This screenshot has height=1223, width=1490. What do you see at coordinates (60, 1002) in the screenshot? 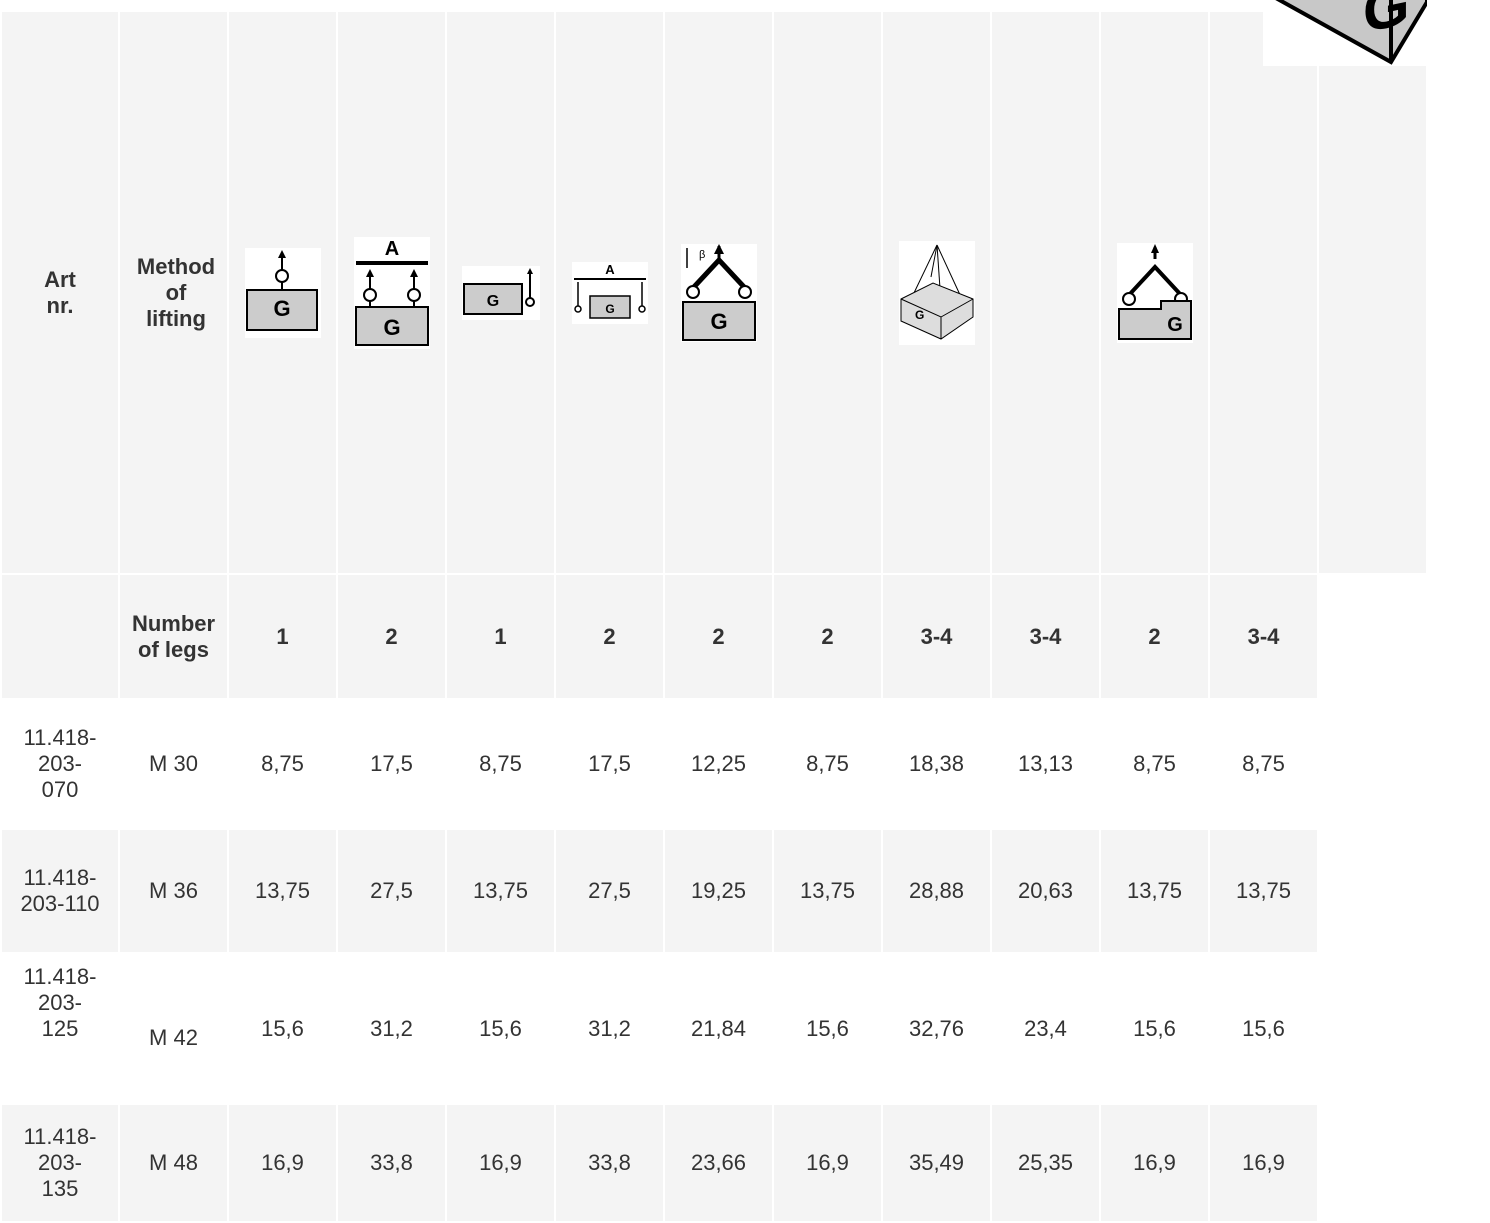
I see `art-number: 11.418-203-125` at bounding box center [60, 1002].